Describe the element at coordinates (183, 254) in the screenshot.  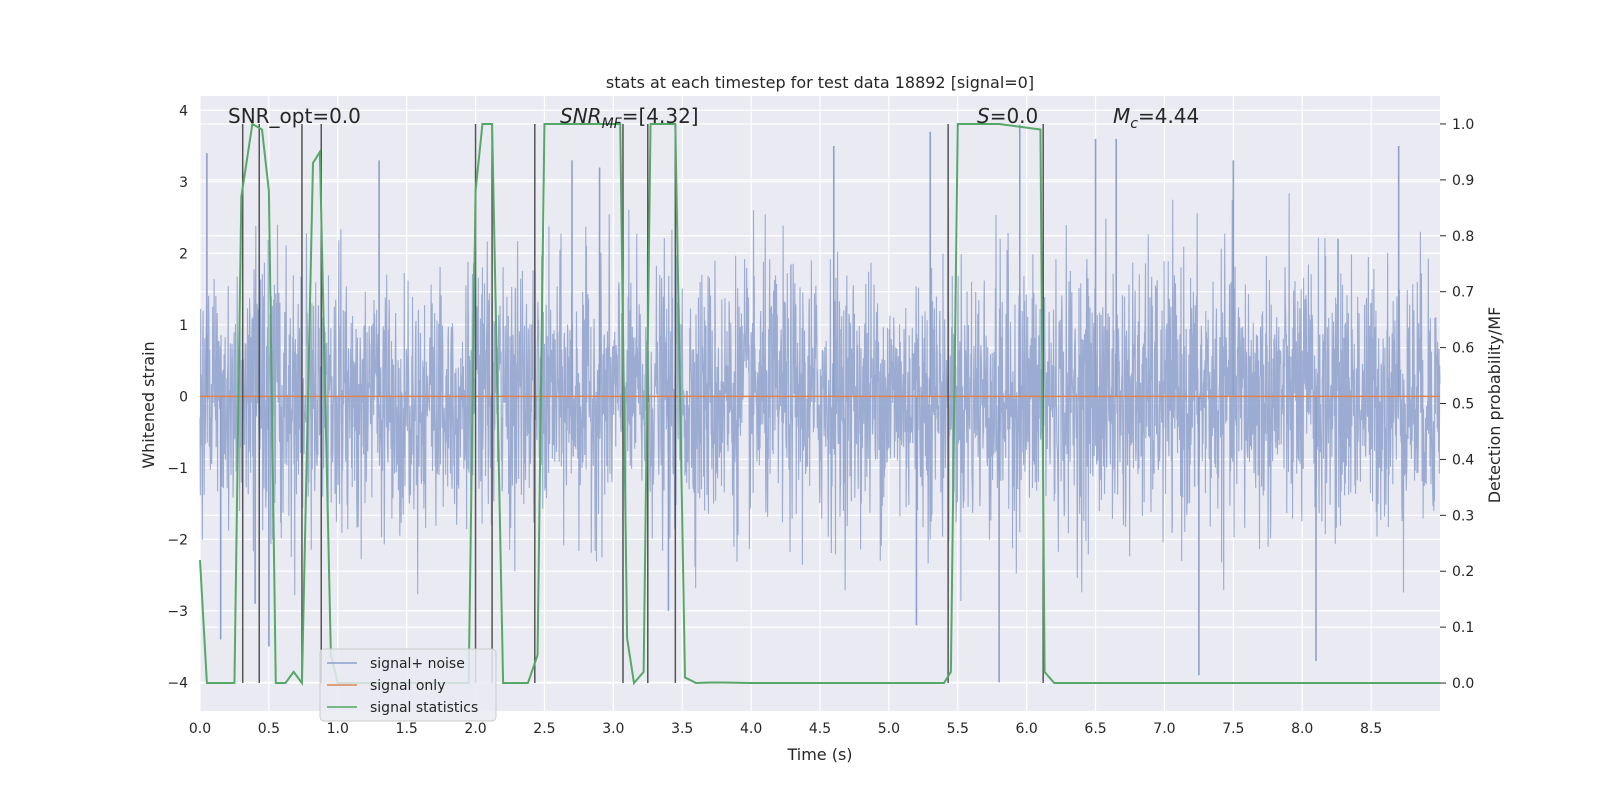
I see `y-left-tick-label: 2` at that location.